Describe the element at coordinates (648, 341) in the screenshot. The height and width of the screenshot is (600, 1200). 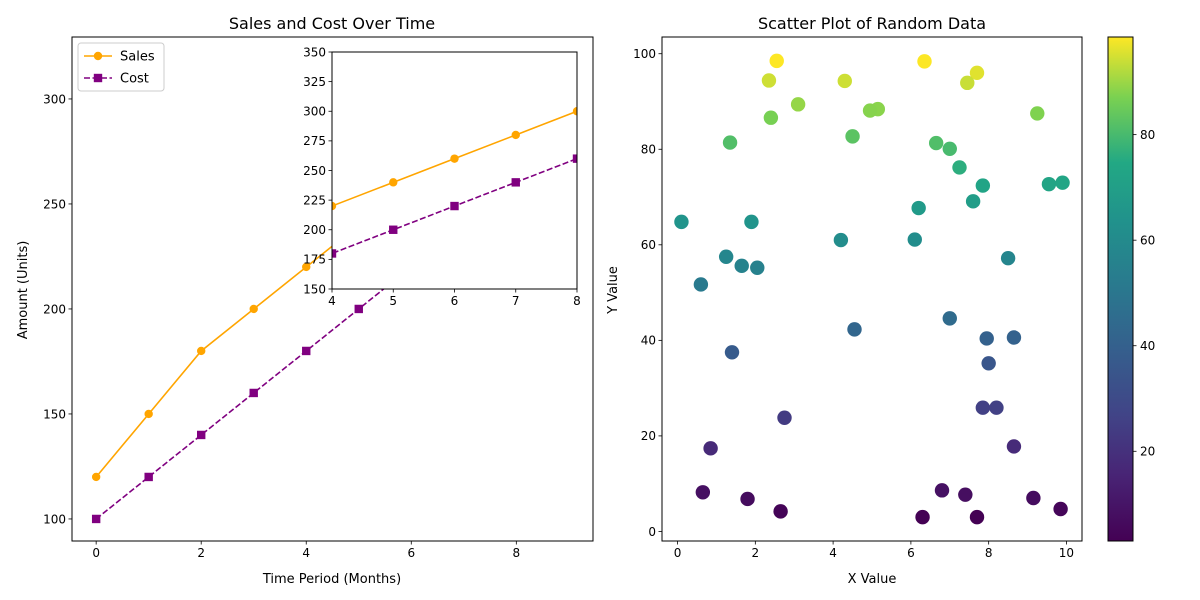
I see `right-y-tick-label: 40` at that location.